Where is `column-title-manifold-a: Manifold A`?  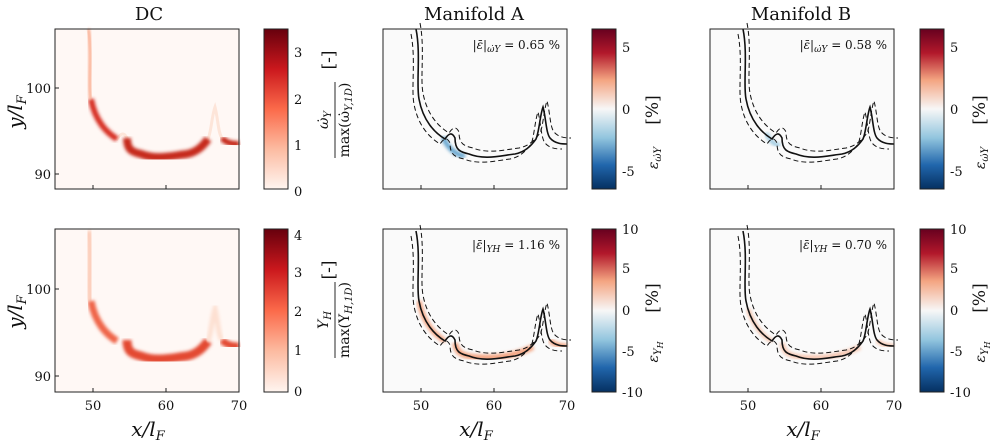 column-title-manifold-a: Manifold A is located at coordinates (474, 14).